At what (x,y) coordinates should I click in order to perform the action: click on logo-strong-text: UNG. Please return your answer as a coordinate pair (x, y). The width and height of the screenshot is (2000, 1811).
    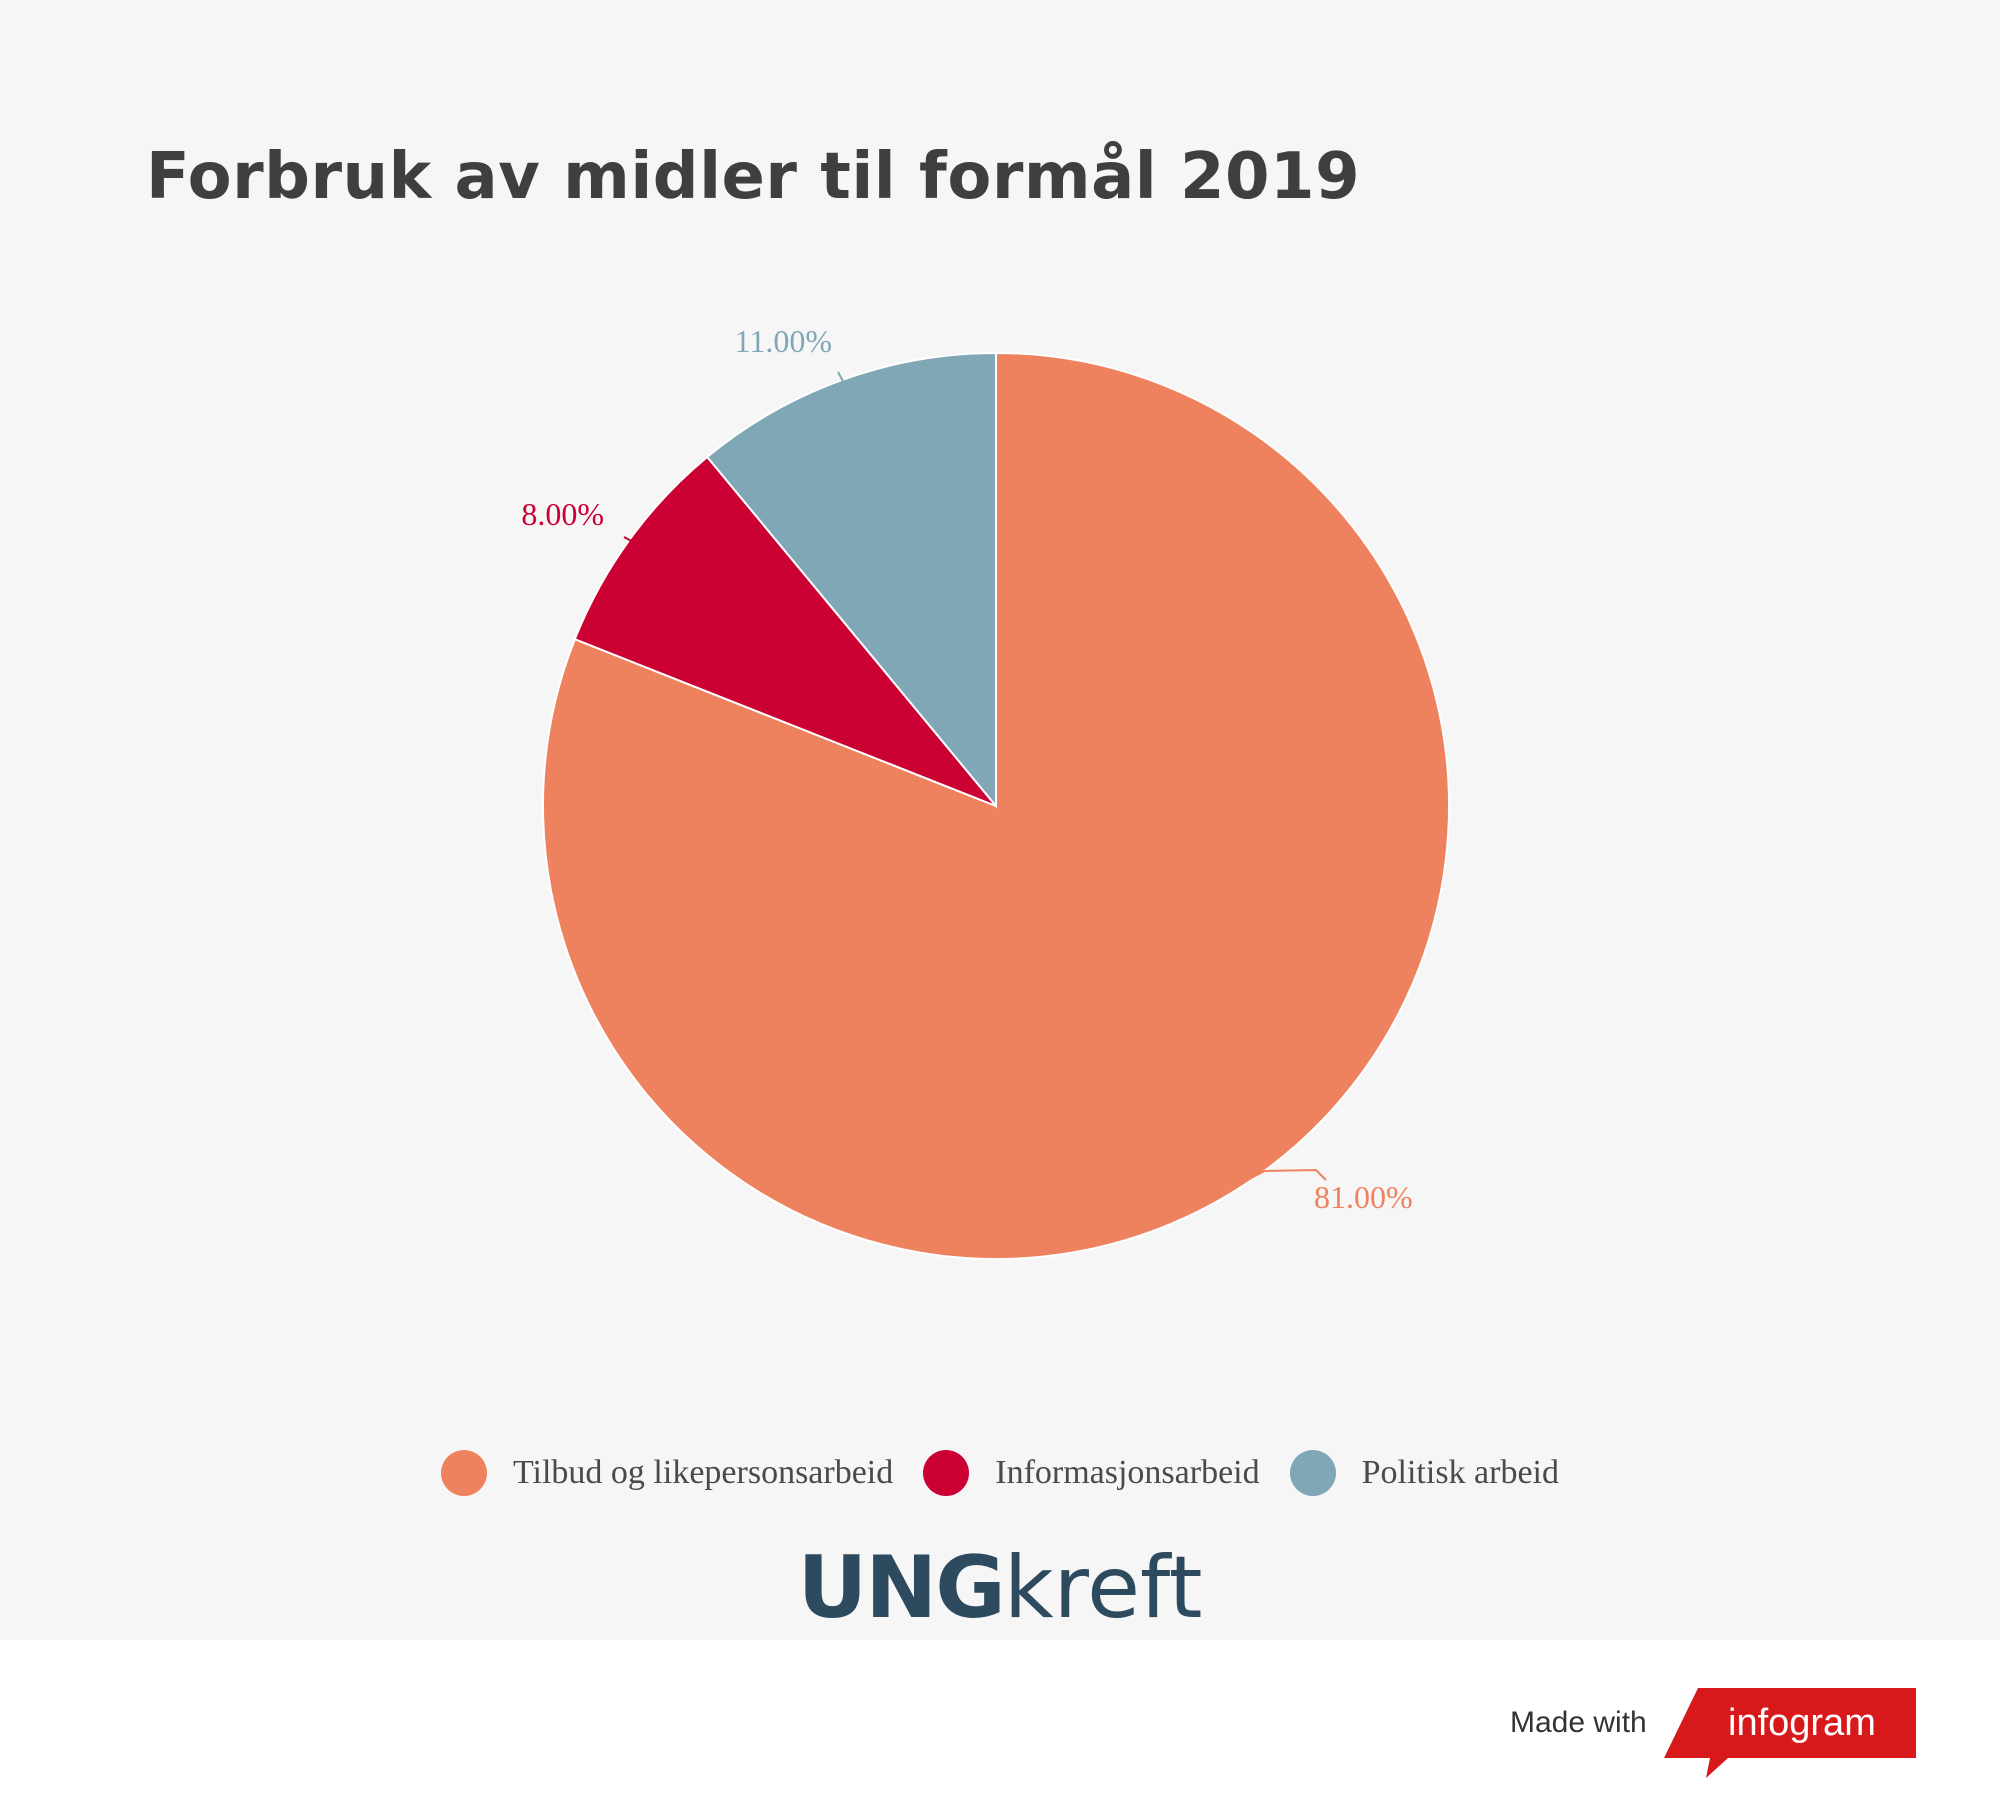
    Looking at the image, I should click on (901, 1588).